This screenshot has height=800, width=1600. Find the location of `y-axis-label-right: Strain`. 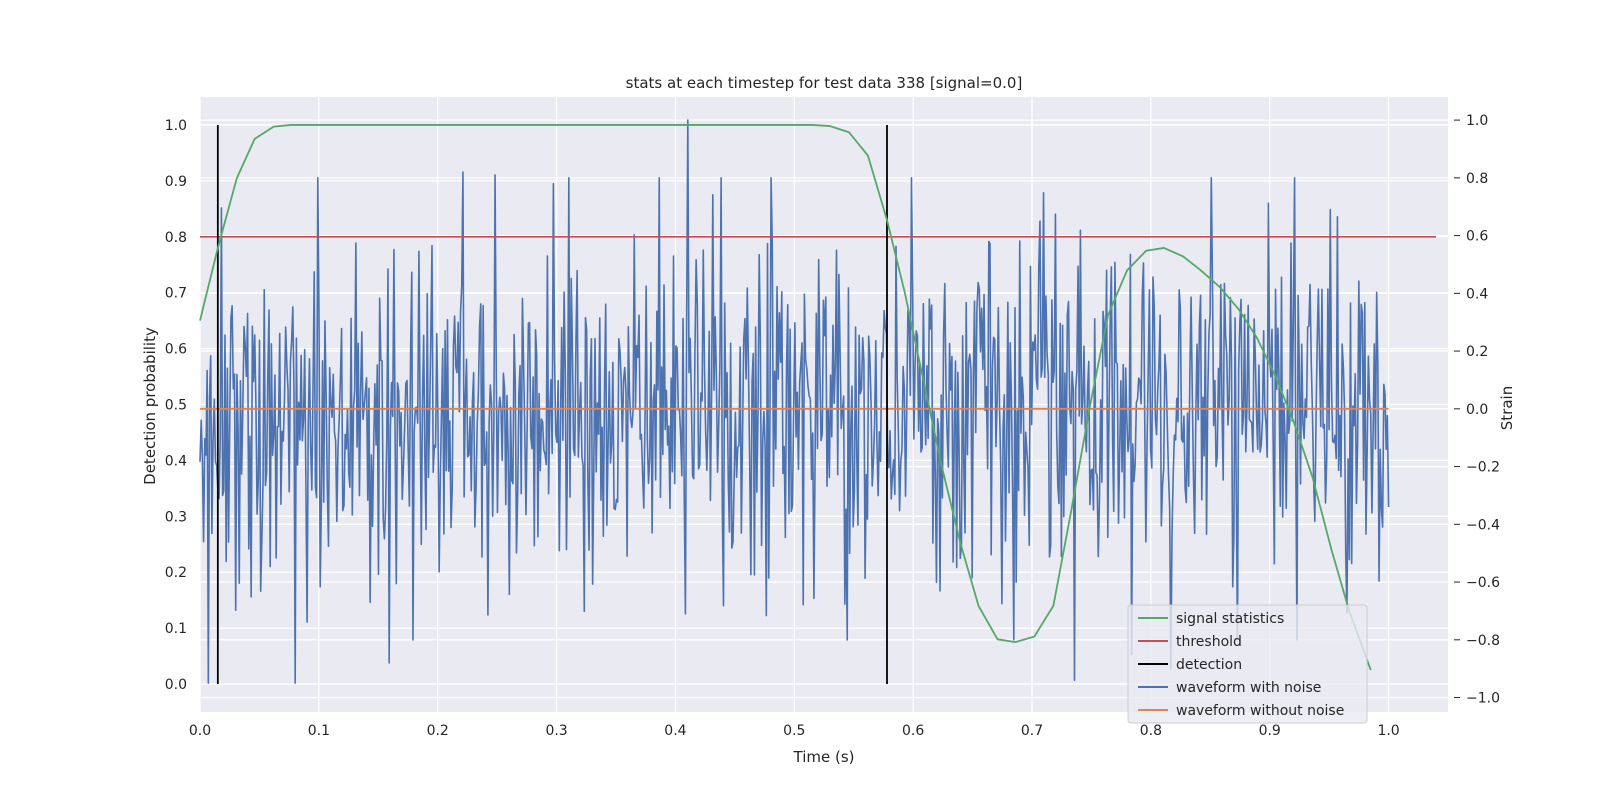

y-axis-label-right: Strain is located at coordinates (1507, 408).